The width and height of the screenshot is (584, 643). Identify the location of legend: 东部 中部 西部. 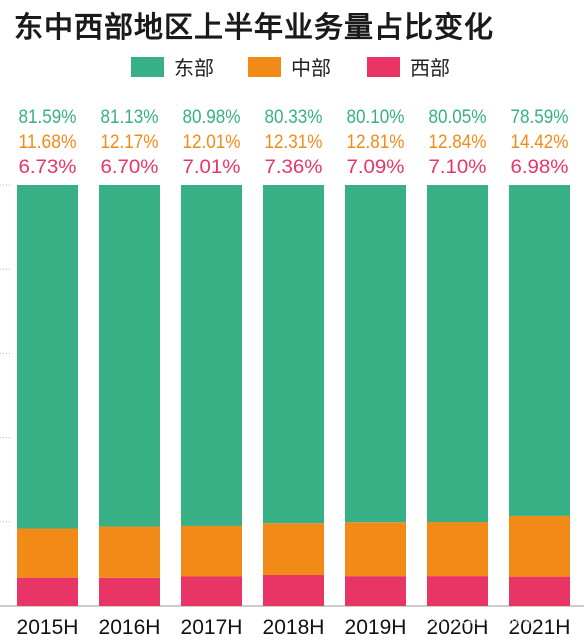
(292, 67).